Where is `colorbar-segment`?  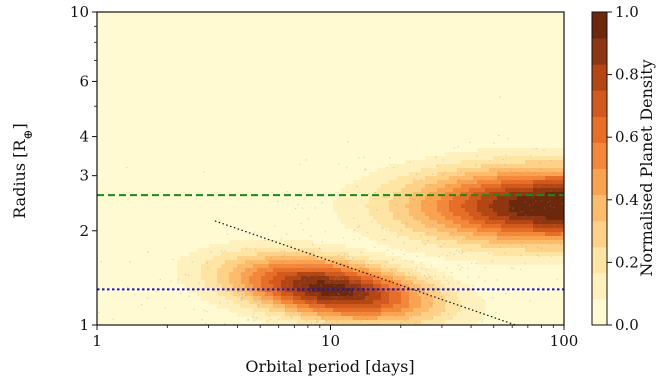 colorbar-segment is located at coordinates (599, 51).